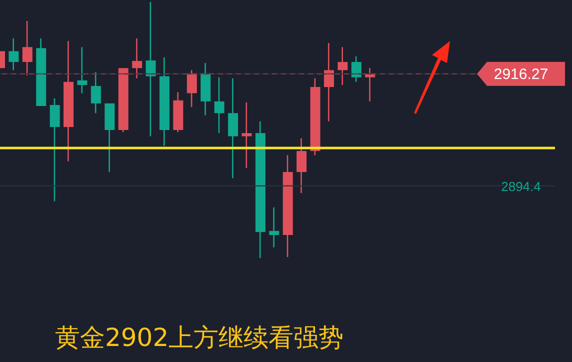 This screenshot has height=362, width=572. What do you see at coordinates (521, 186) in the screenshot?
I see `y-tick-label: 2894.4` at bounding box center [521, 186].